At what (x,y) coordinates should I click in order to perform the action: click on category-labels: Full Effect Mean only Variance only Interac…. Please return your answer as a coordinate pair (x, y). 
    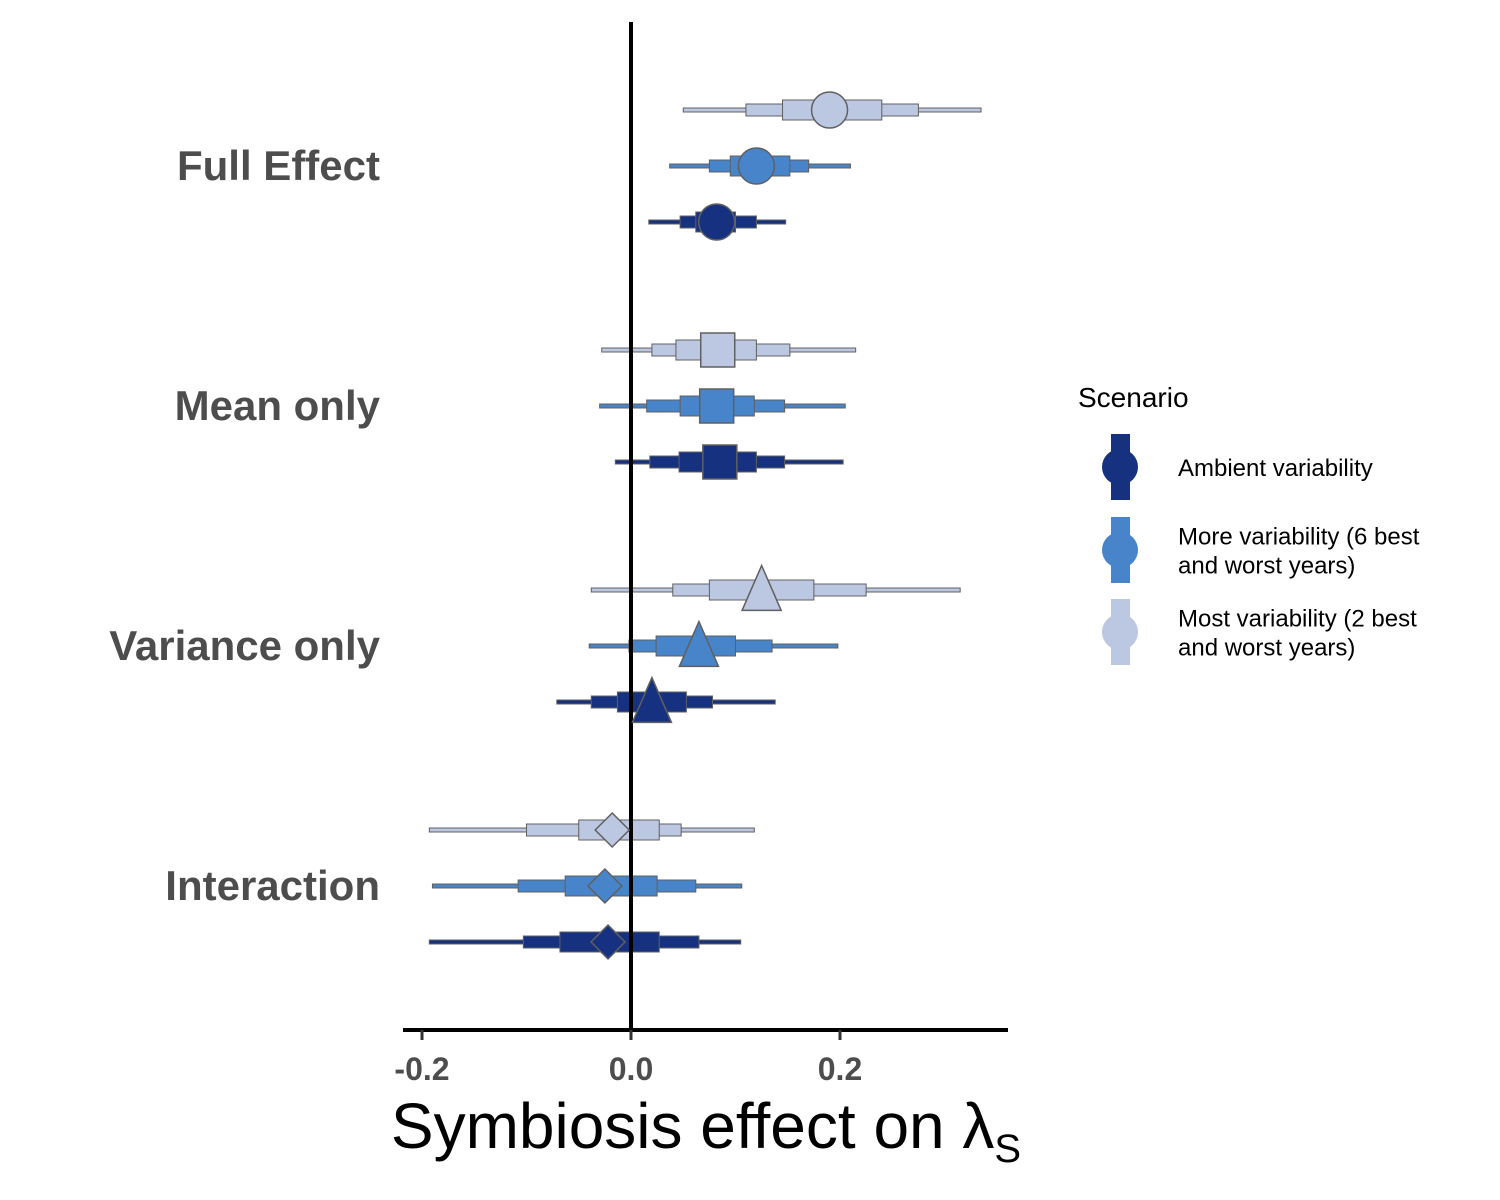
    Looking at the image, I should click on (244, 525).